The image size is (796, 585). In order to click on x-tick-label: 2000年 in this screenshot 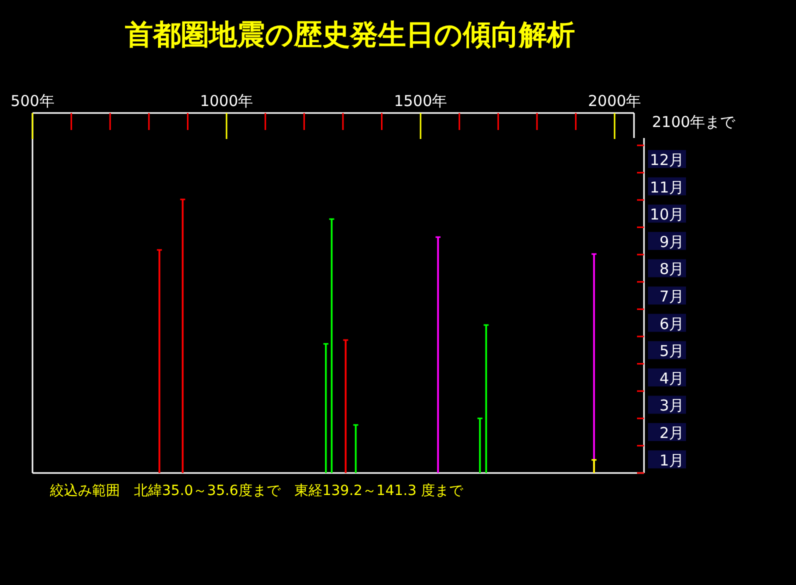, I will do `click(615, 101)`.